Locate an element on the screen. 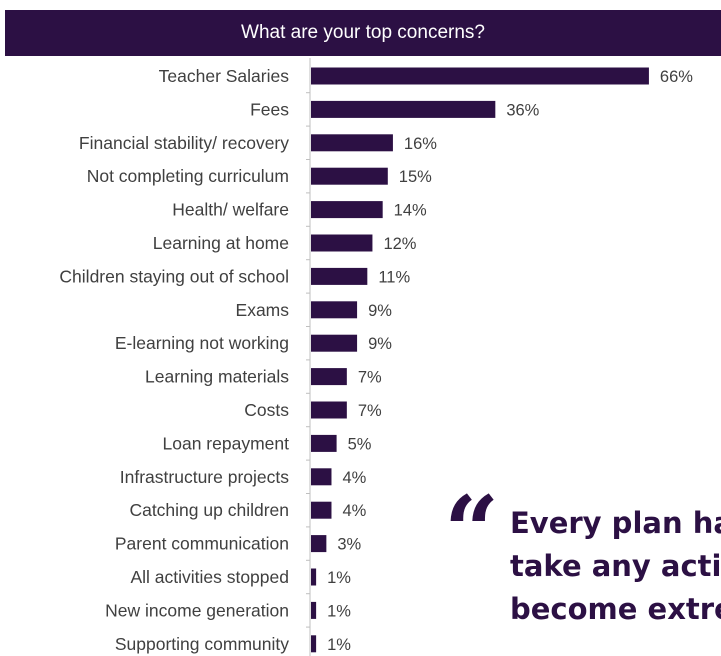  category-label: Loan repayment is located at coordinates (226, 443).